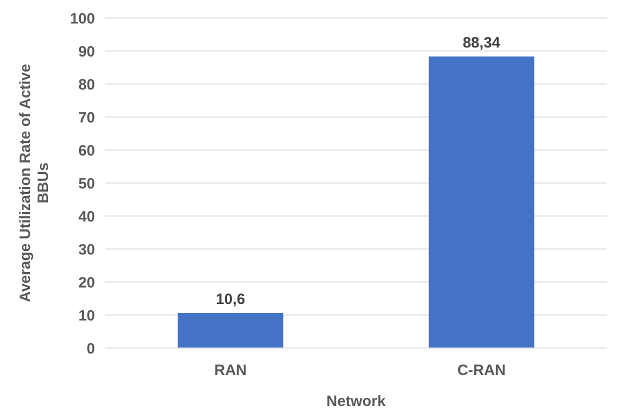 Image resolution: width=619 pixels, height=412 pixels. Describe the element at coordinates (86, 51) in the screenshot. I see `y-tick-label: 90` at that location.